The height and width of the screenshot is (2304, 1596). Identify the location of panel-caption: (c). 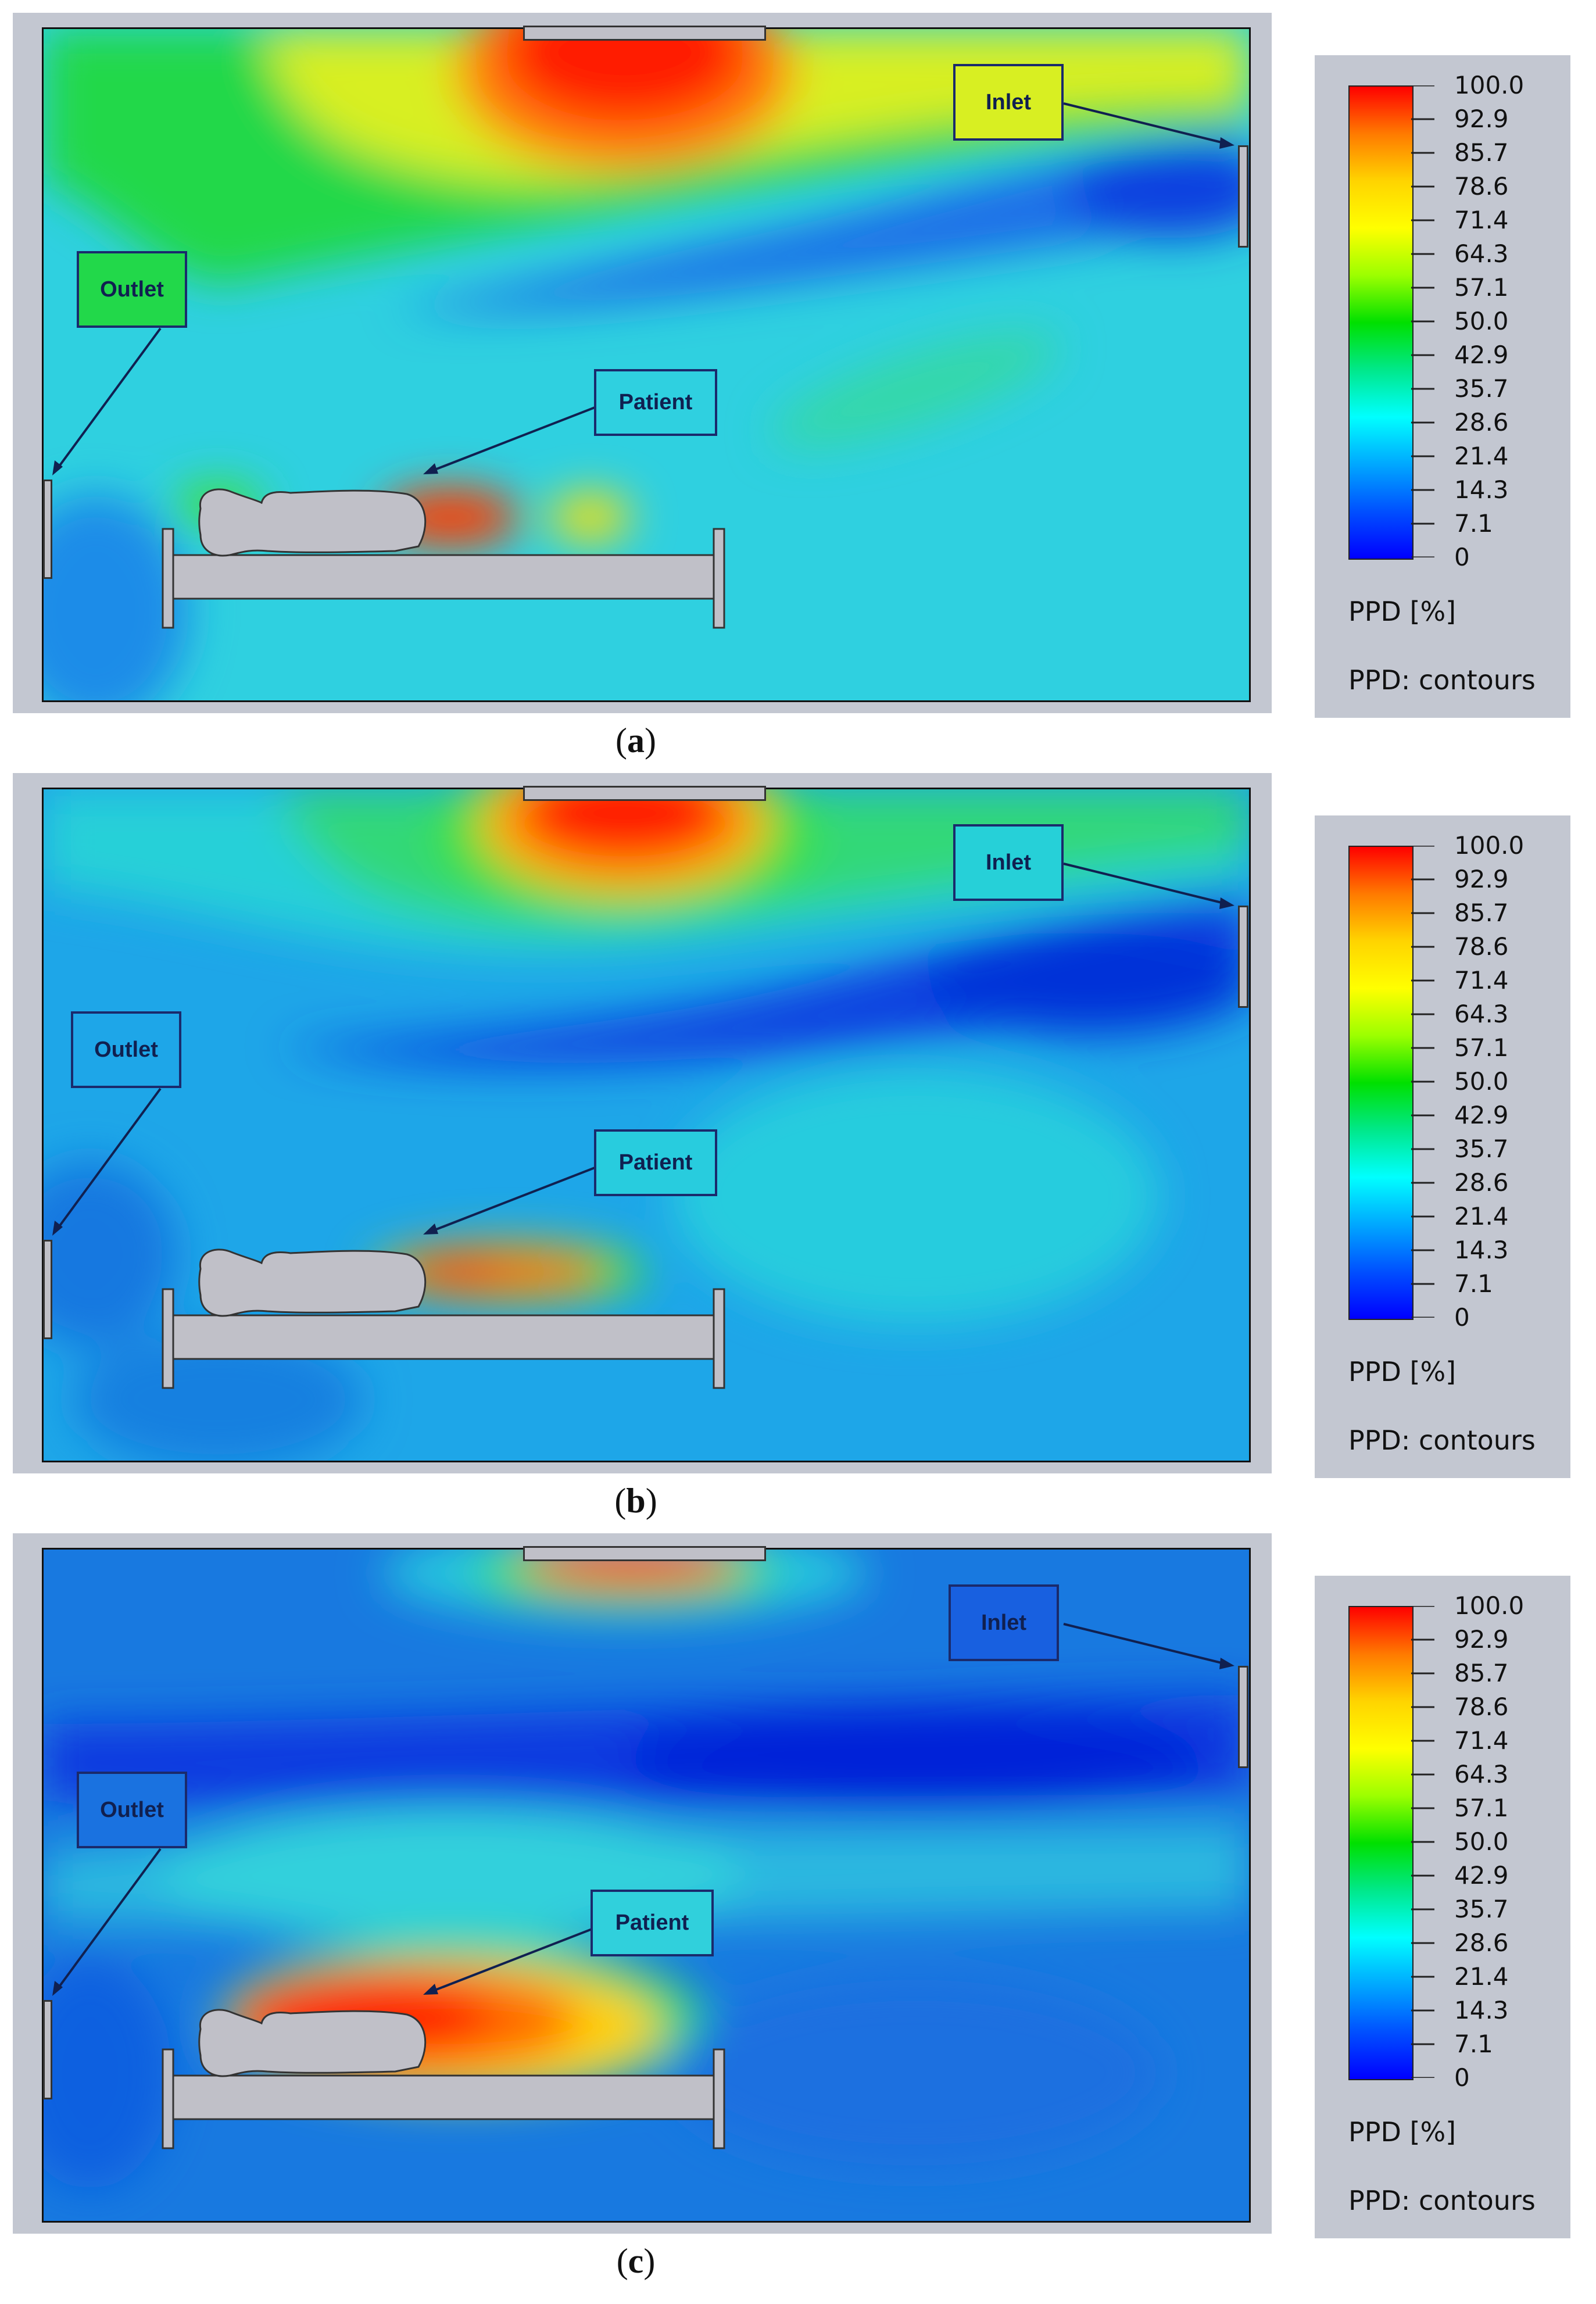
(636, 2261).